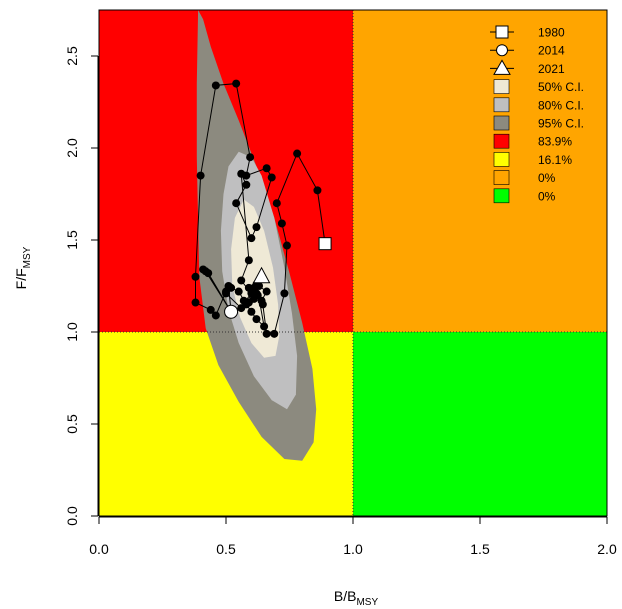 Image resolution: width=622 pixels, height=609 pixels. I want to click on legend-item: 1980, so click(527, 32).